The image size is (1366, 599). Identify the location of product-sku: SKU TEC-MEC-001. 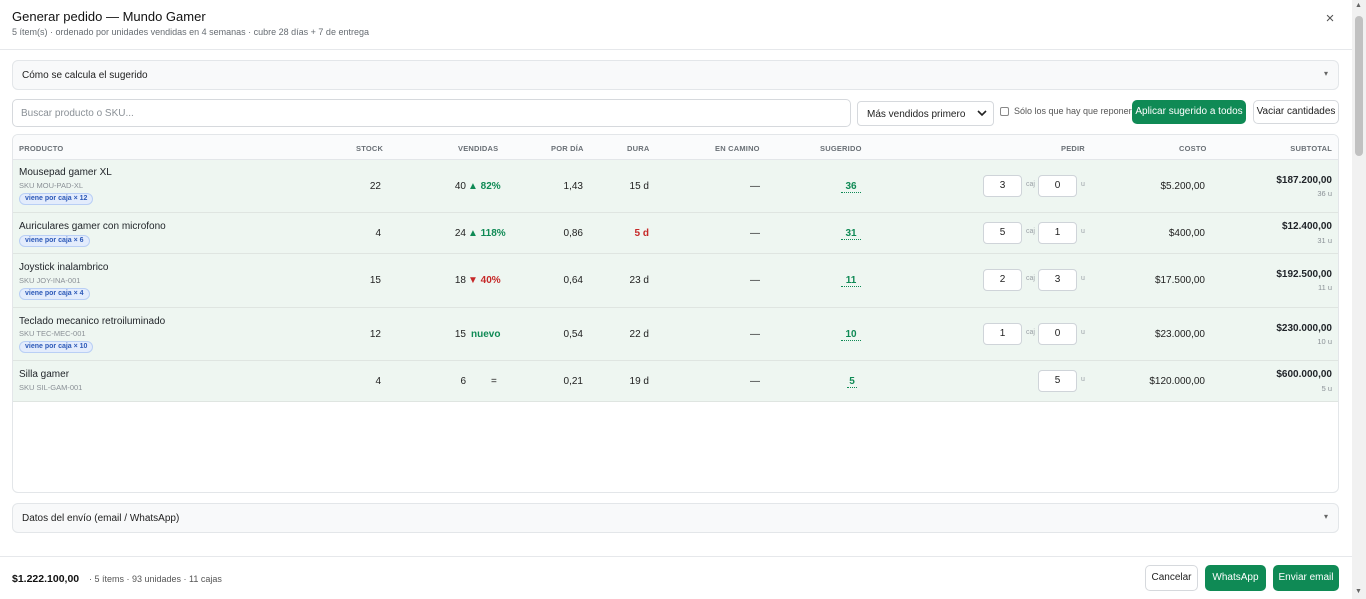
(52, 333).